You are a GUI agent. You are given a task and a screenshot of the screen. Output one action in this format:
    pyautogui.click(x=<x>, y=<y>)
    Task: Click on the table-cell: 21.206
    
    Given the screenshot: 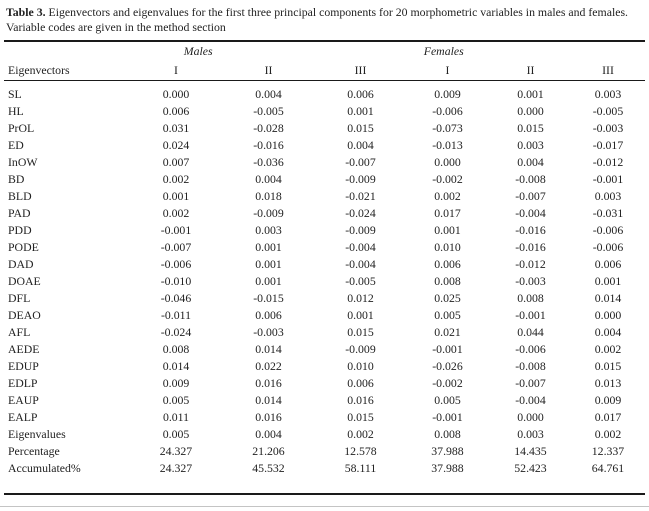 What is the action you would take?
    pyautogui.click(x=268, y=451)
    